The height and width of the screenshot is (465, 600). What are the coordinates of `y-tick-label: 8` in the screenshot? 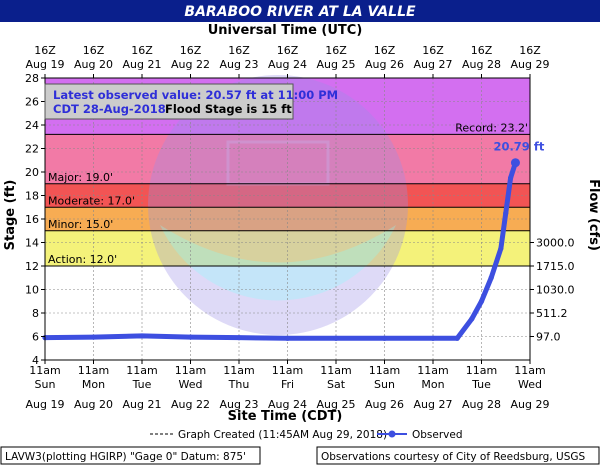 It's located at (35, 313).